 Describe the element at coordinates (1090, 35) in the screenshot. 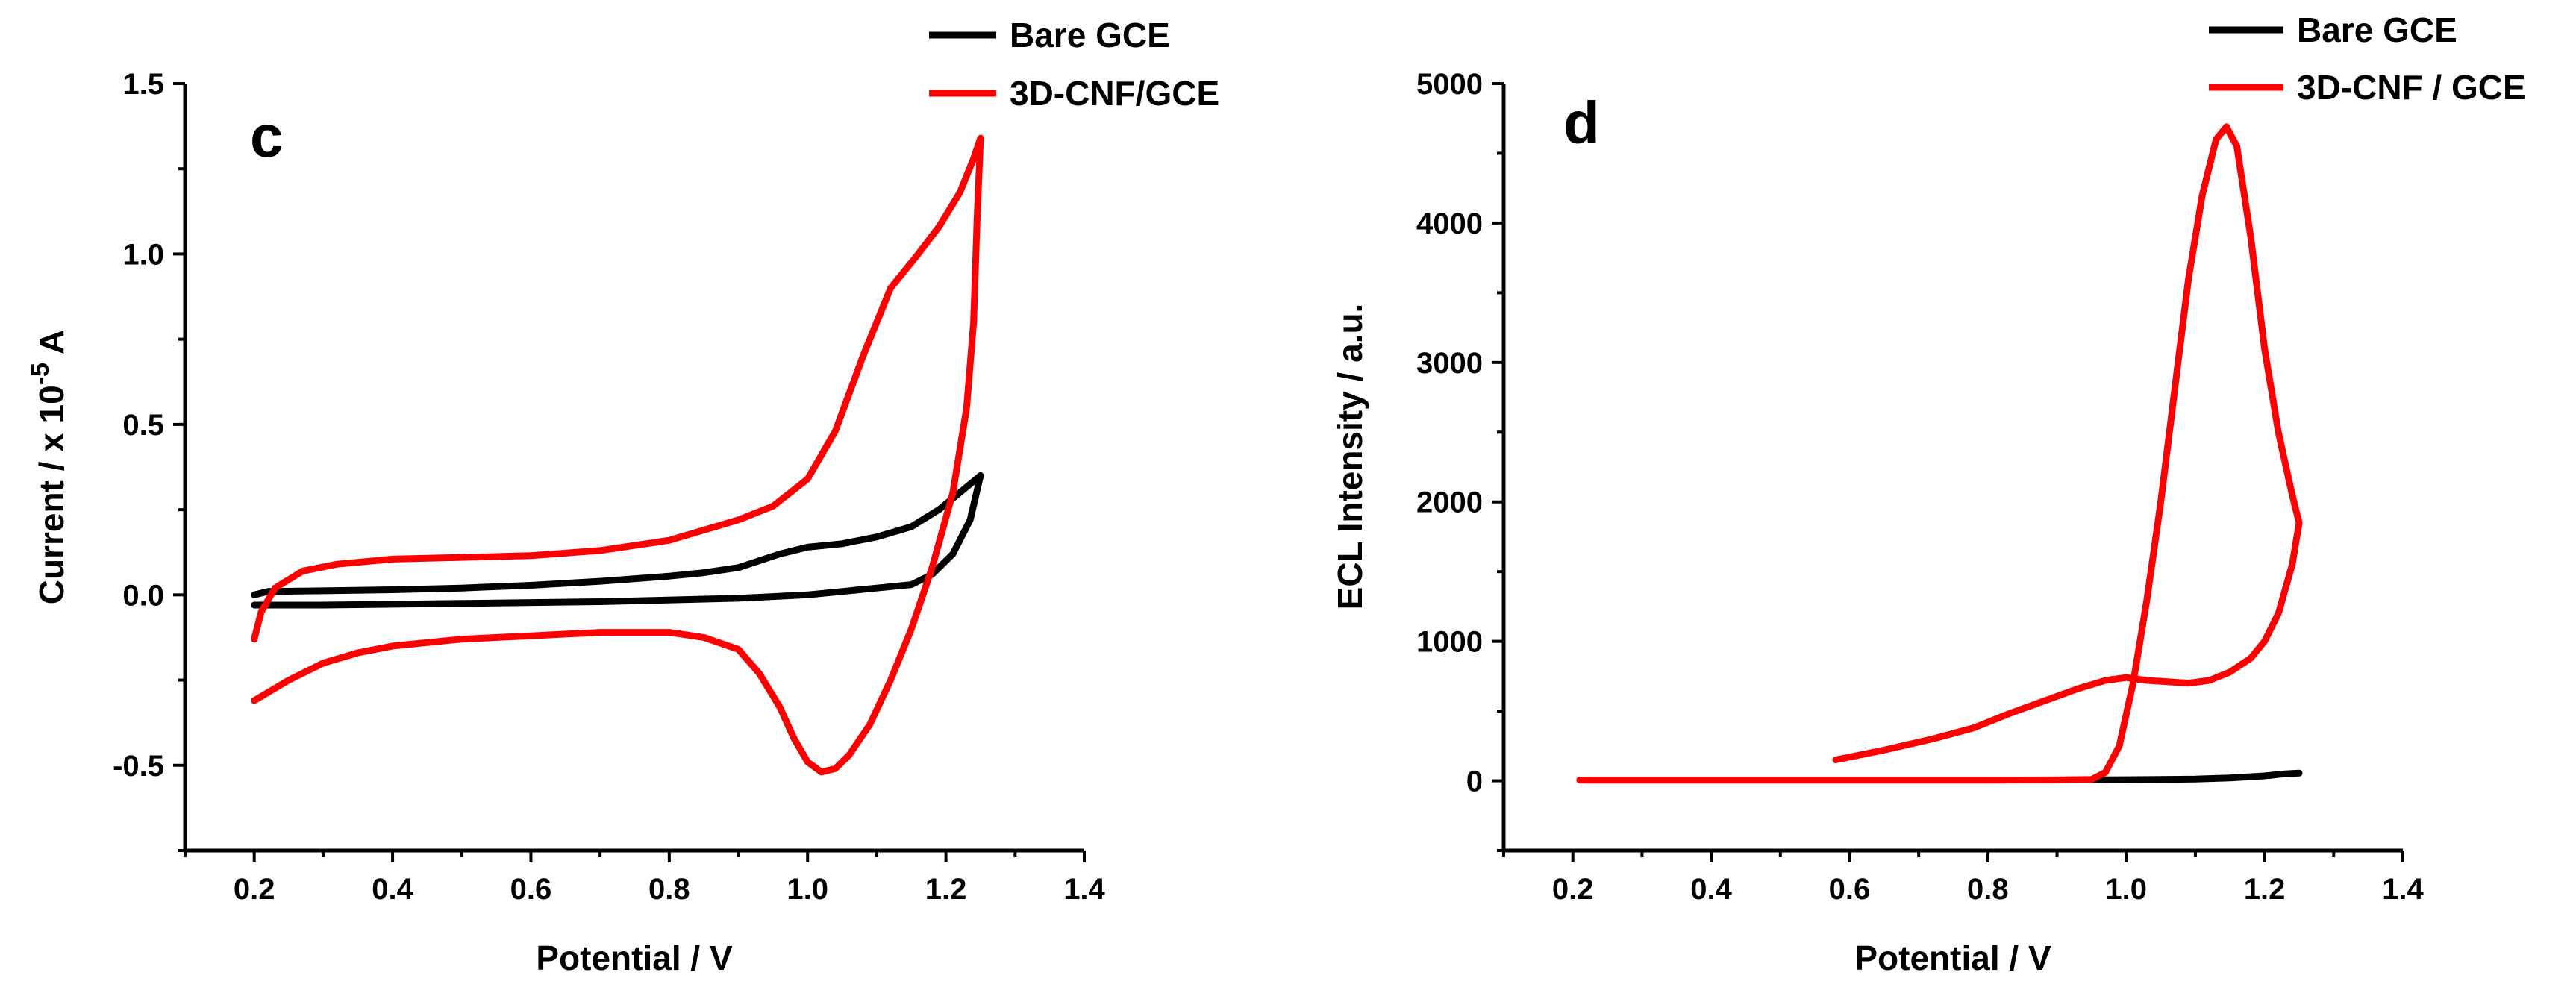

I see `chart-c-legend-label-bare: Bare GCE` at that location.